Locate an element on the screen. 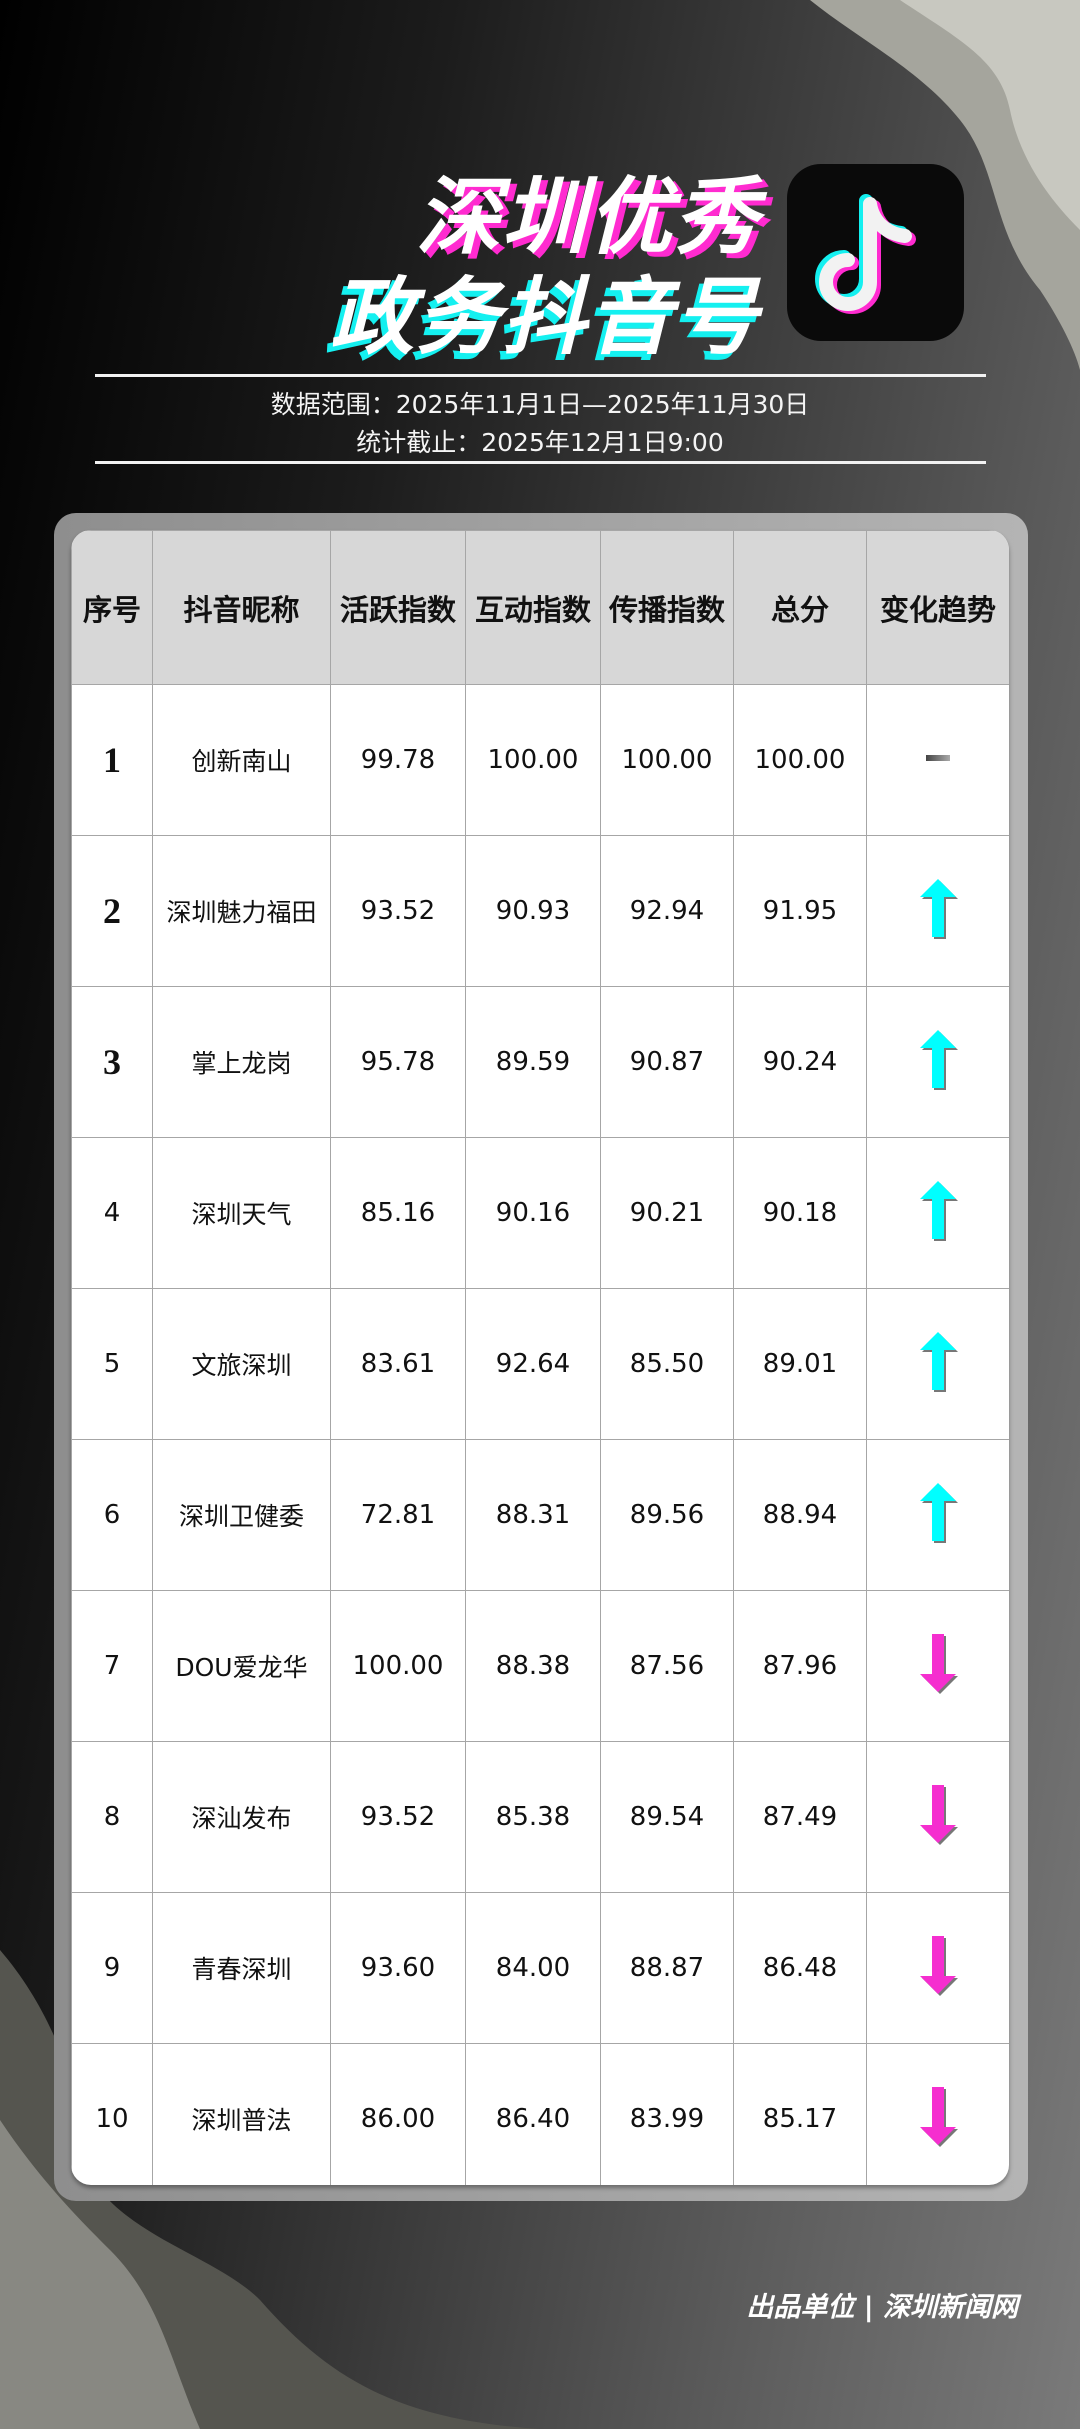  table-row: 4 深圳天气 85.16 90.16 90.21 90.18 is located at coordinates (540, 1213).